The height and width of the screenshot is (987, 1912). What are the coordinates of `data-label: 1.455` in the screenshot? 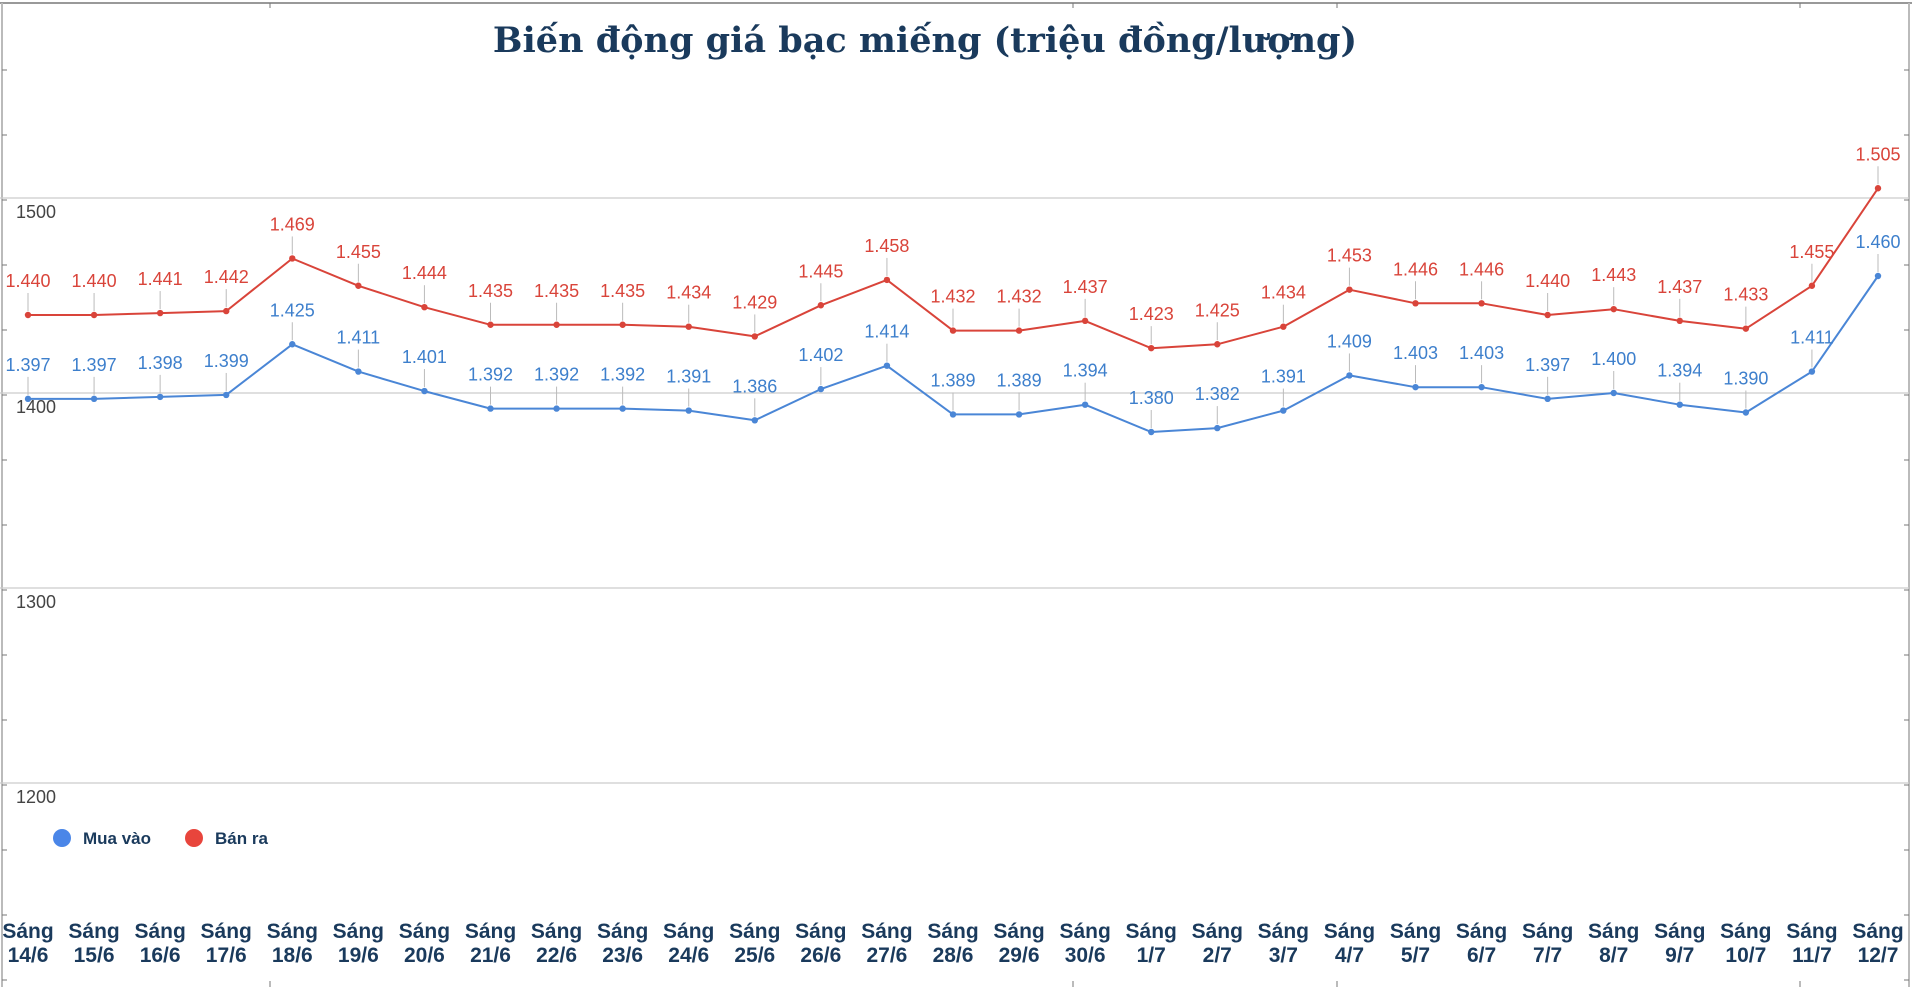 It's located at (358, 252).